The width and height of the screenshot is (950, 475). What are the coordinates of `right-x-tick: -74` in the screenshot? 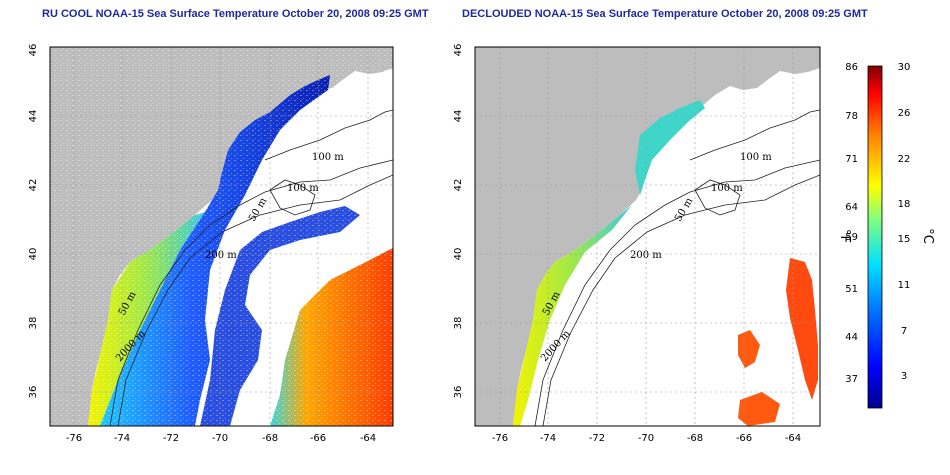 It's located at (548, 438).